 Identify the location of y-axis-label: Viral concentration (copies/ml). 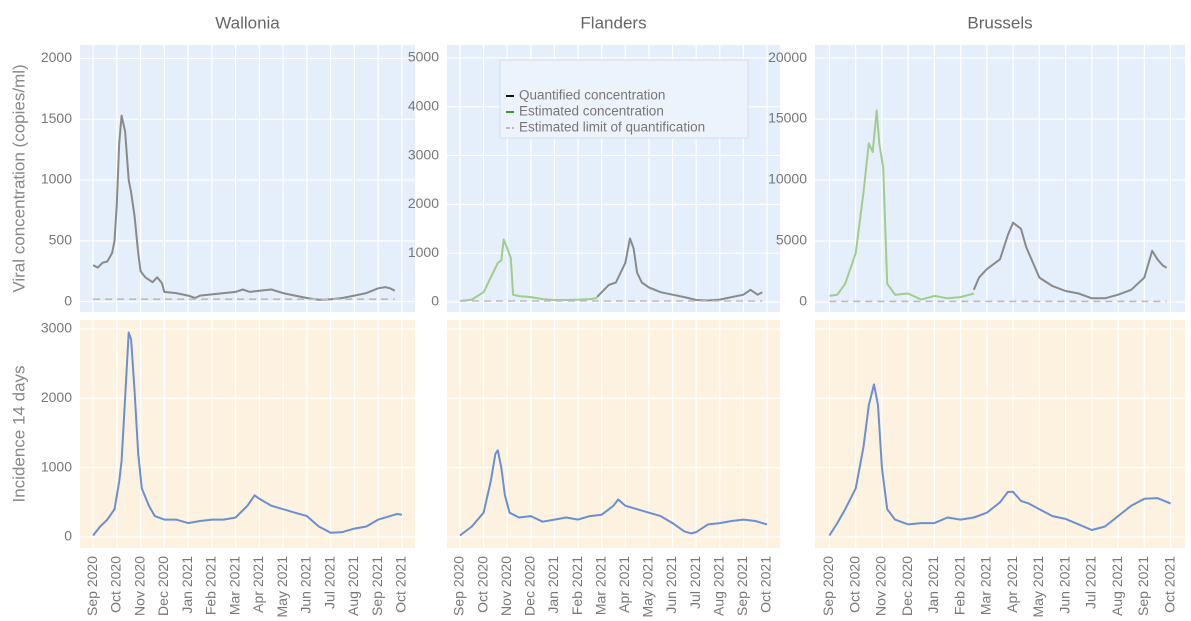
(18, 178).